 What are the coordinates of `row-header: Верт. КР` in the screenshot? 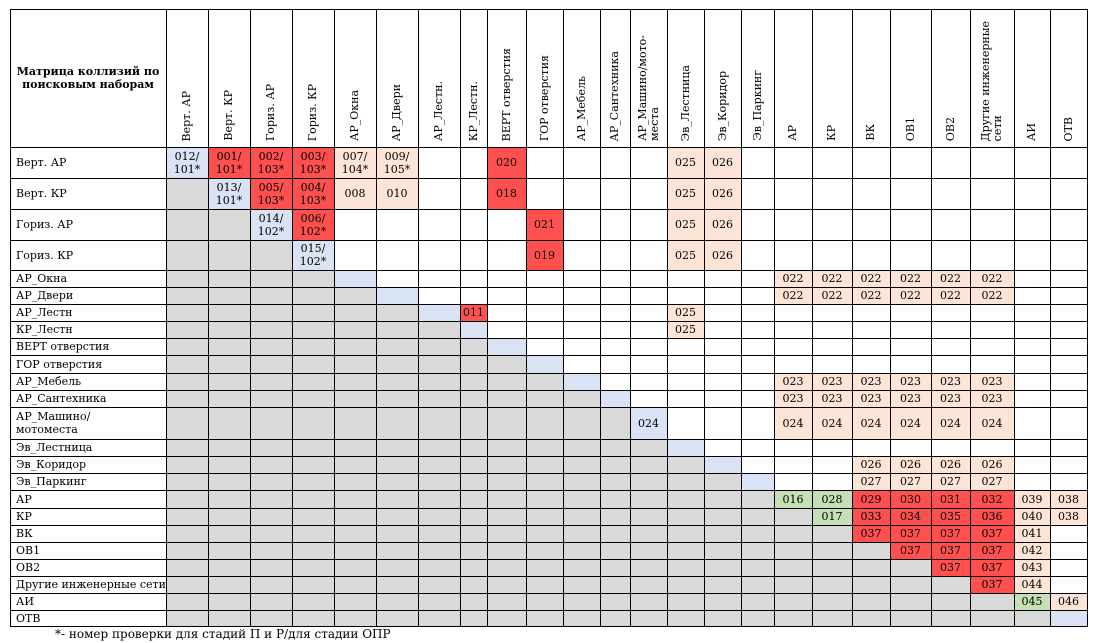 It's located at (41, 193).